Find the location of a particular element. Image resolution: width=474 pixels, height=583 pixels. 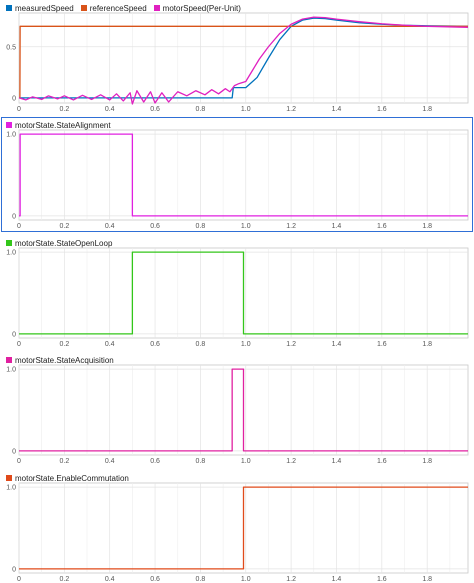

legend-label: motorState.StateOpenLoop is located at coordinates (64, 243).